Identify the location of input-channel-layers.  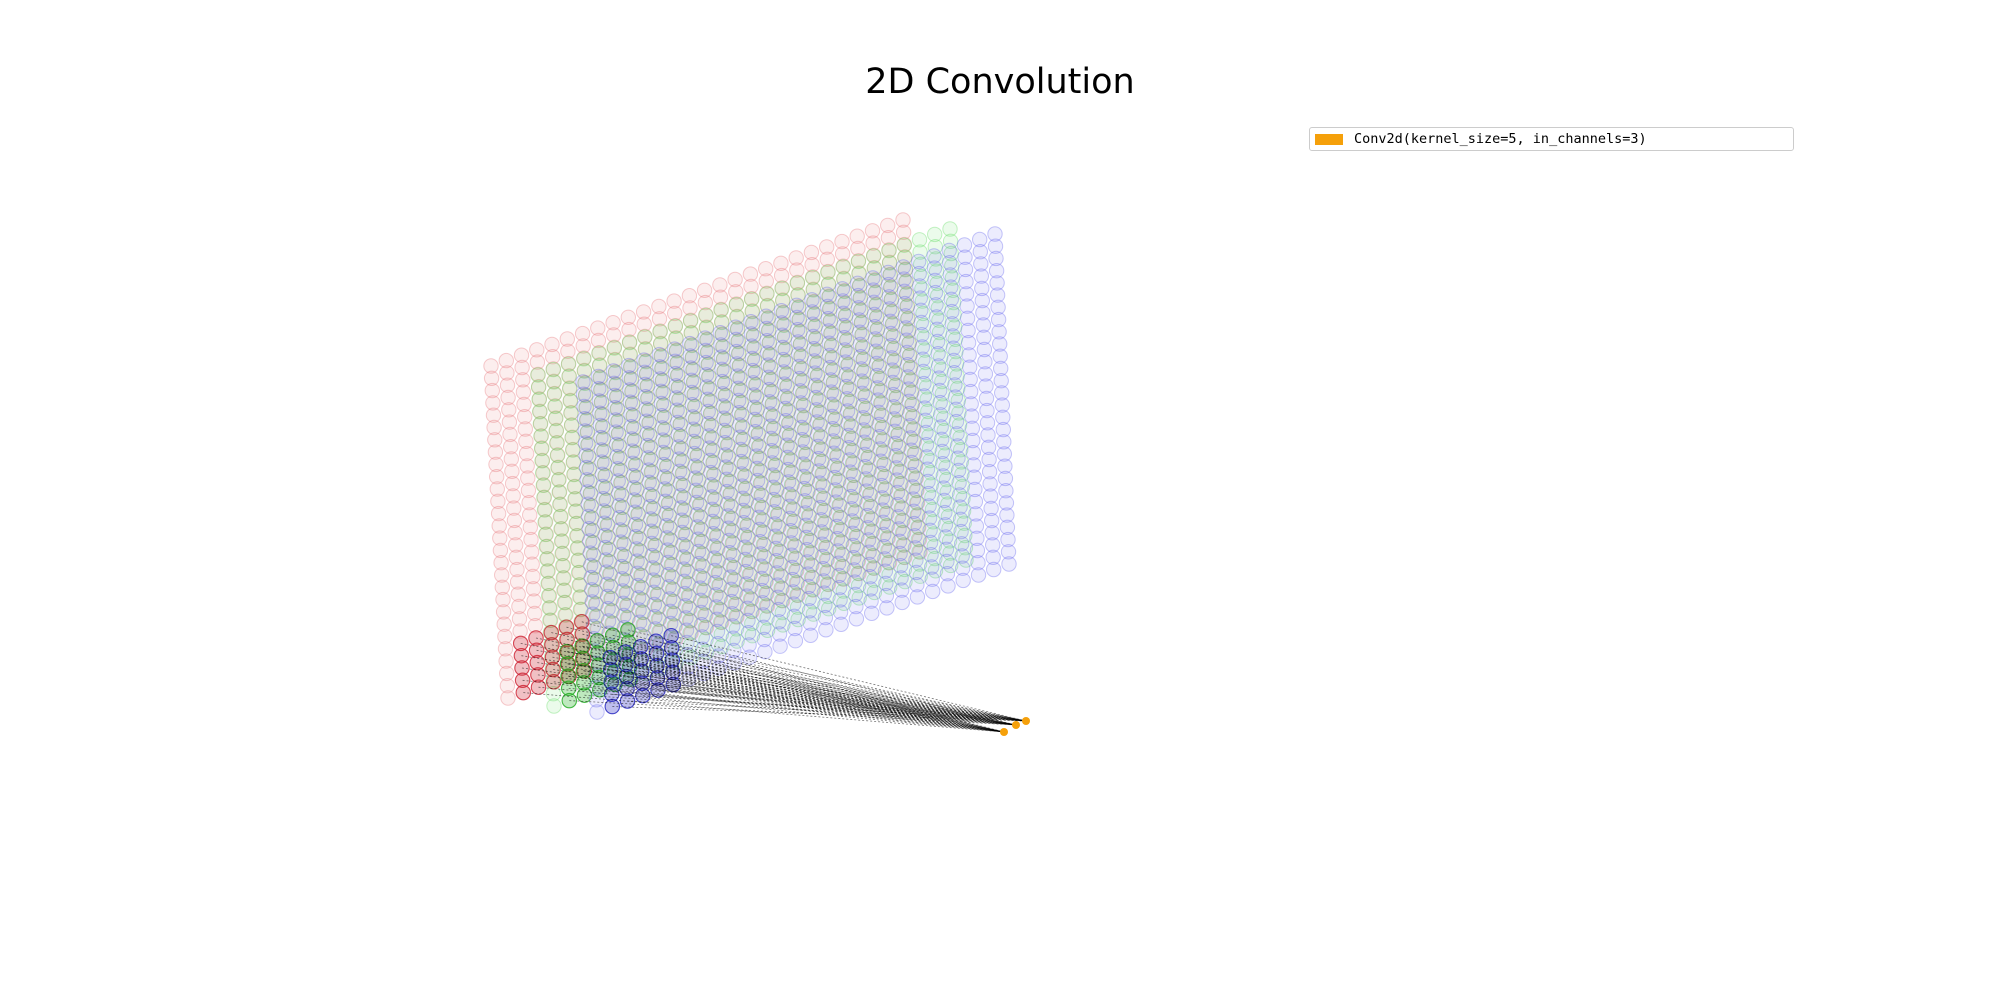
(750, 466).